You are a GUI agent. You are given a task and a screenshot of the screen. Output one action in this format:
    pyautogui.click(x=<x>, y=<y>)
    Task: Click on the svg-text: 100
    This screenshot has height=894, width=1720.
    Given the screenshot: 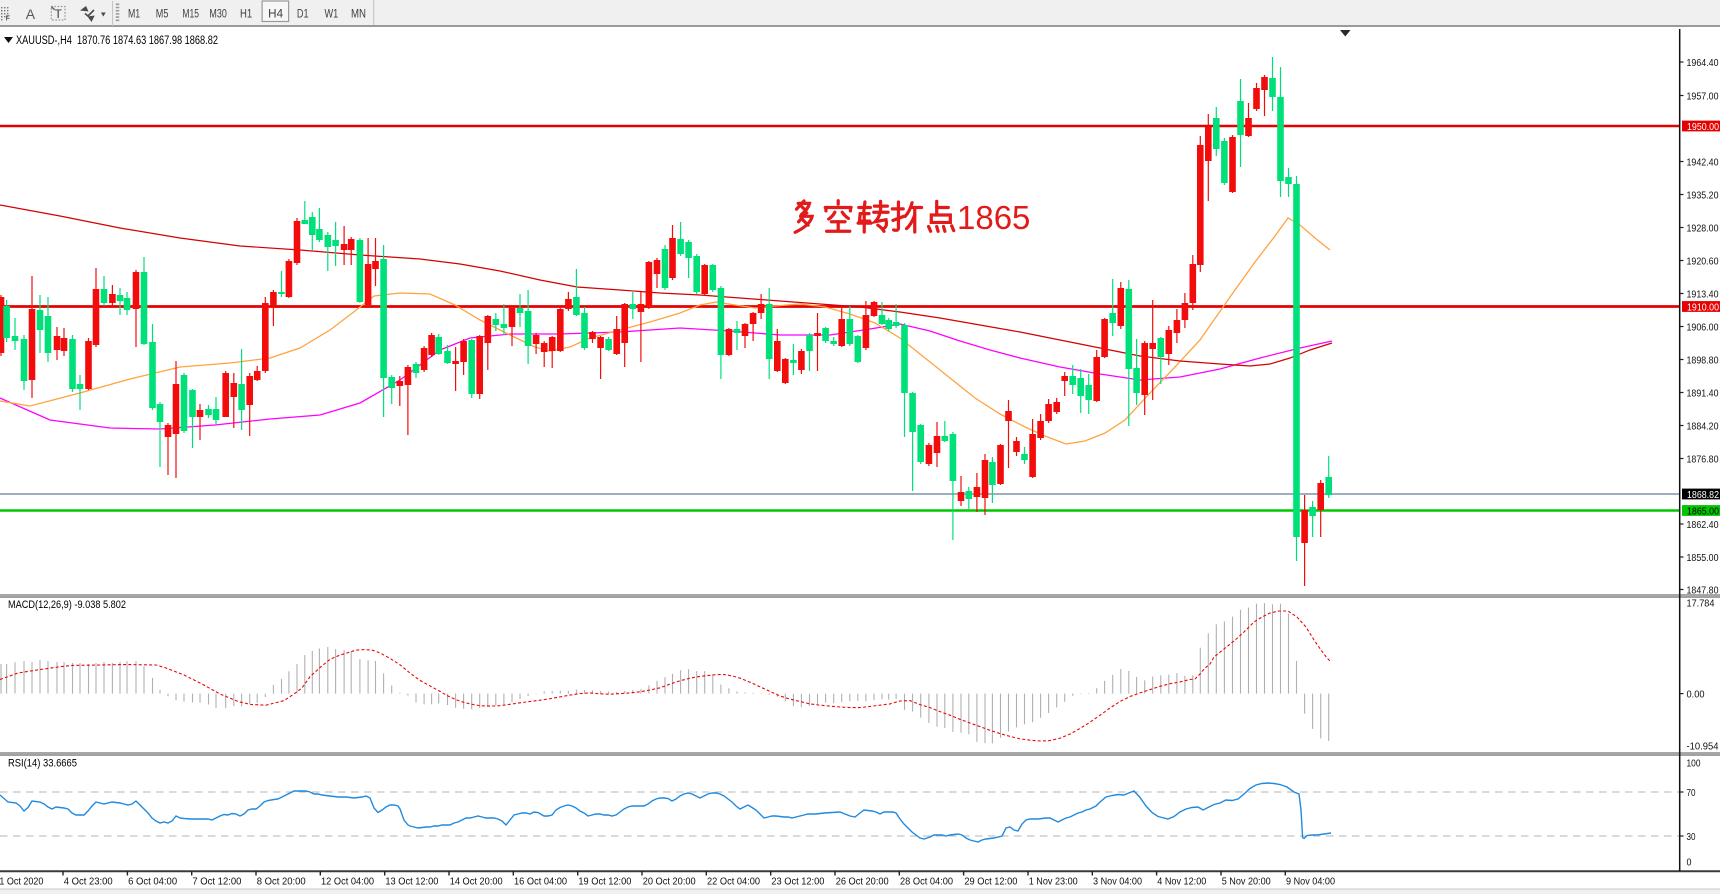 What is the action you would take?
    pyautogui.click(x=1694, y=764)
    